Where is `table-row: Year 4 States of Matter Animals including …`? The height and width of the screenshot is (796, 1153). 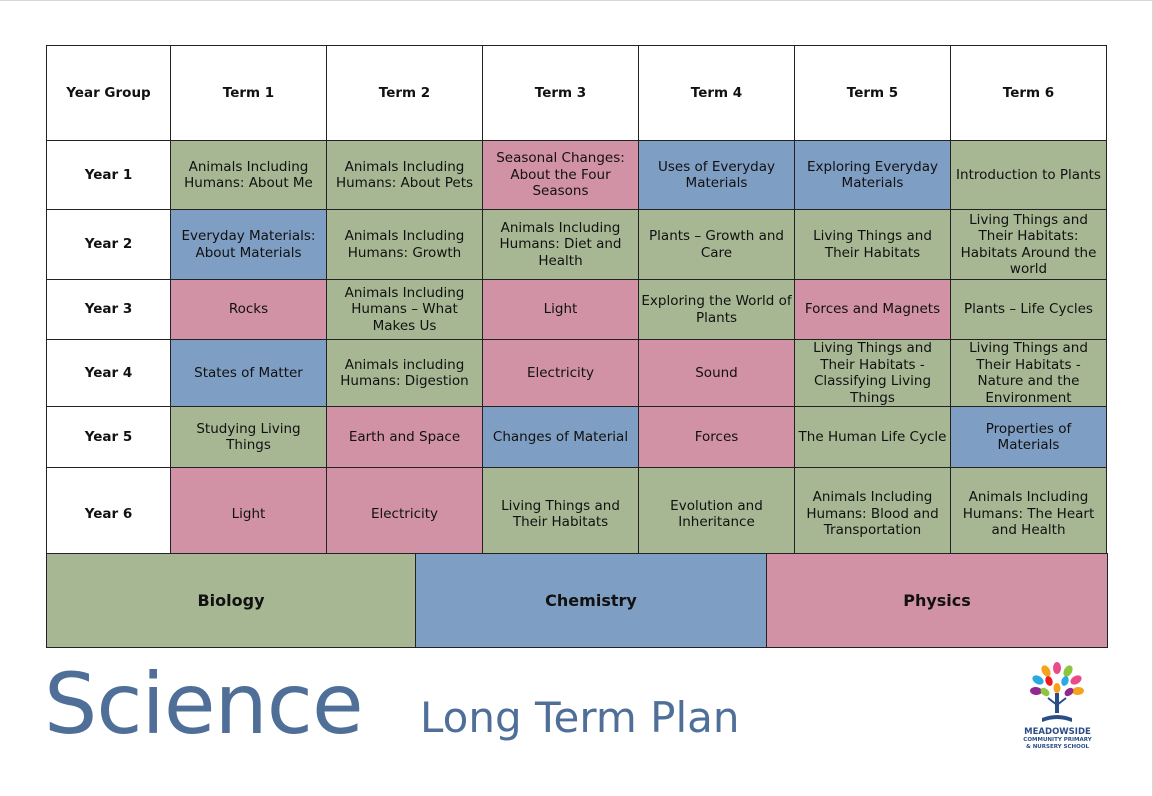 table-row: Year 4 States of Matter Animals including … is located at coordinates (576, 373).